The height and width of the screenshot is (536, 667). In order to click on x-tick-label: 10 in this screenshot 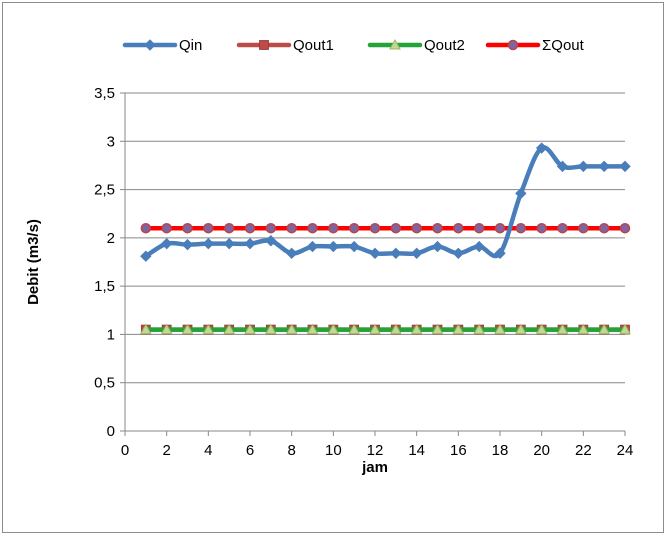, I will do `click(333, 450)`.